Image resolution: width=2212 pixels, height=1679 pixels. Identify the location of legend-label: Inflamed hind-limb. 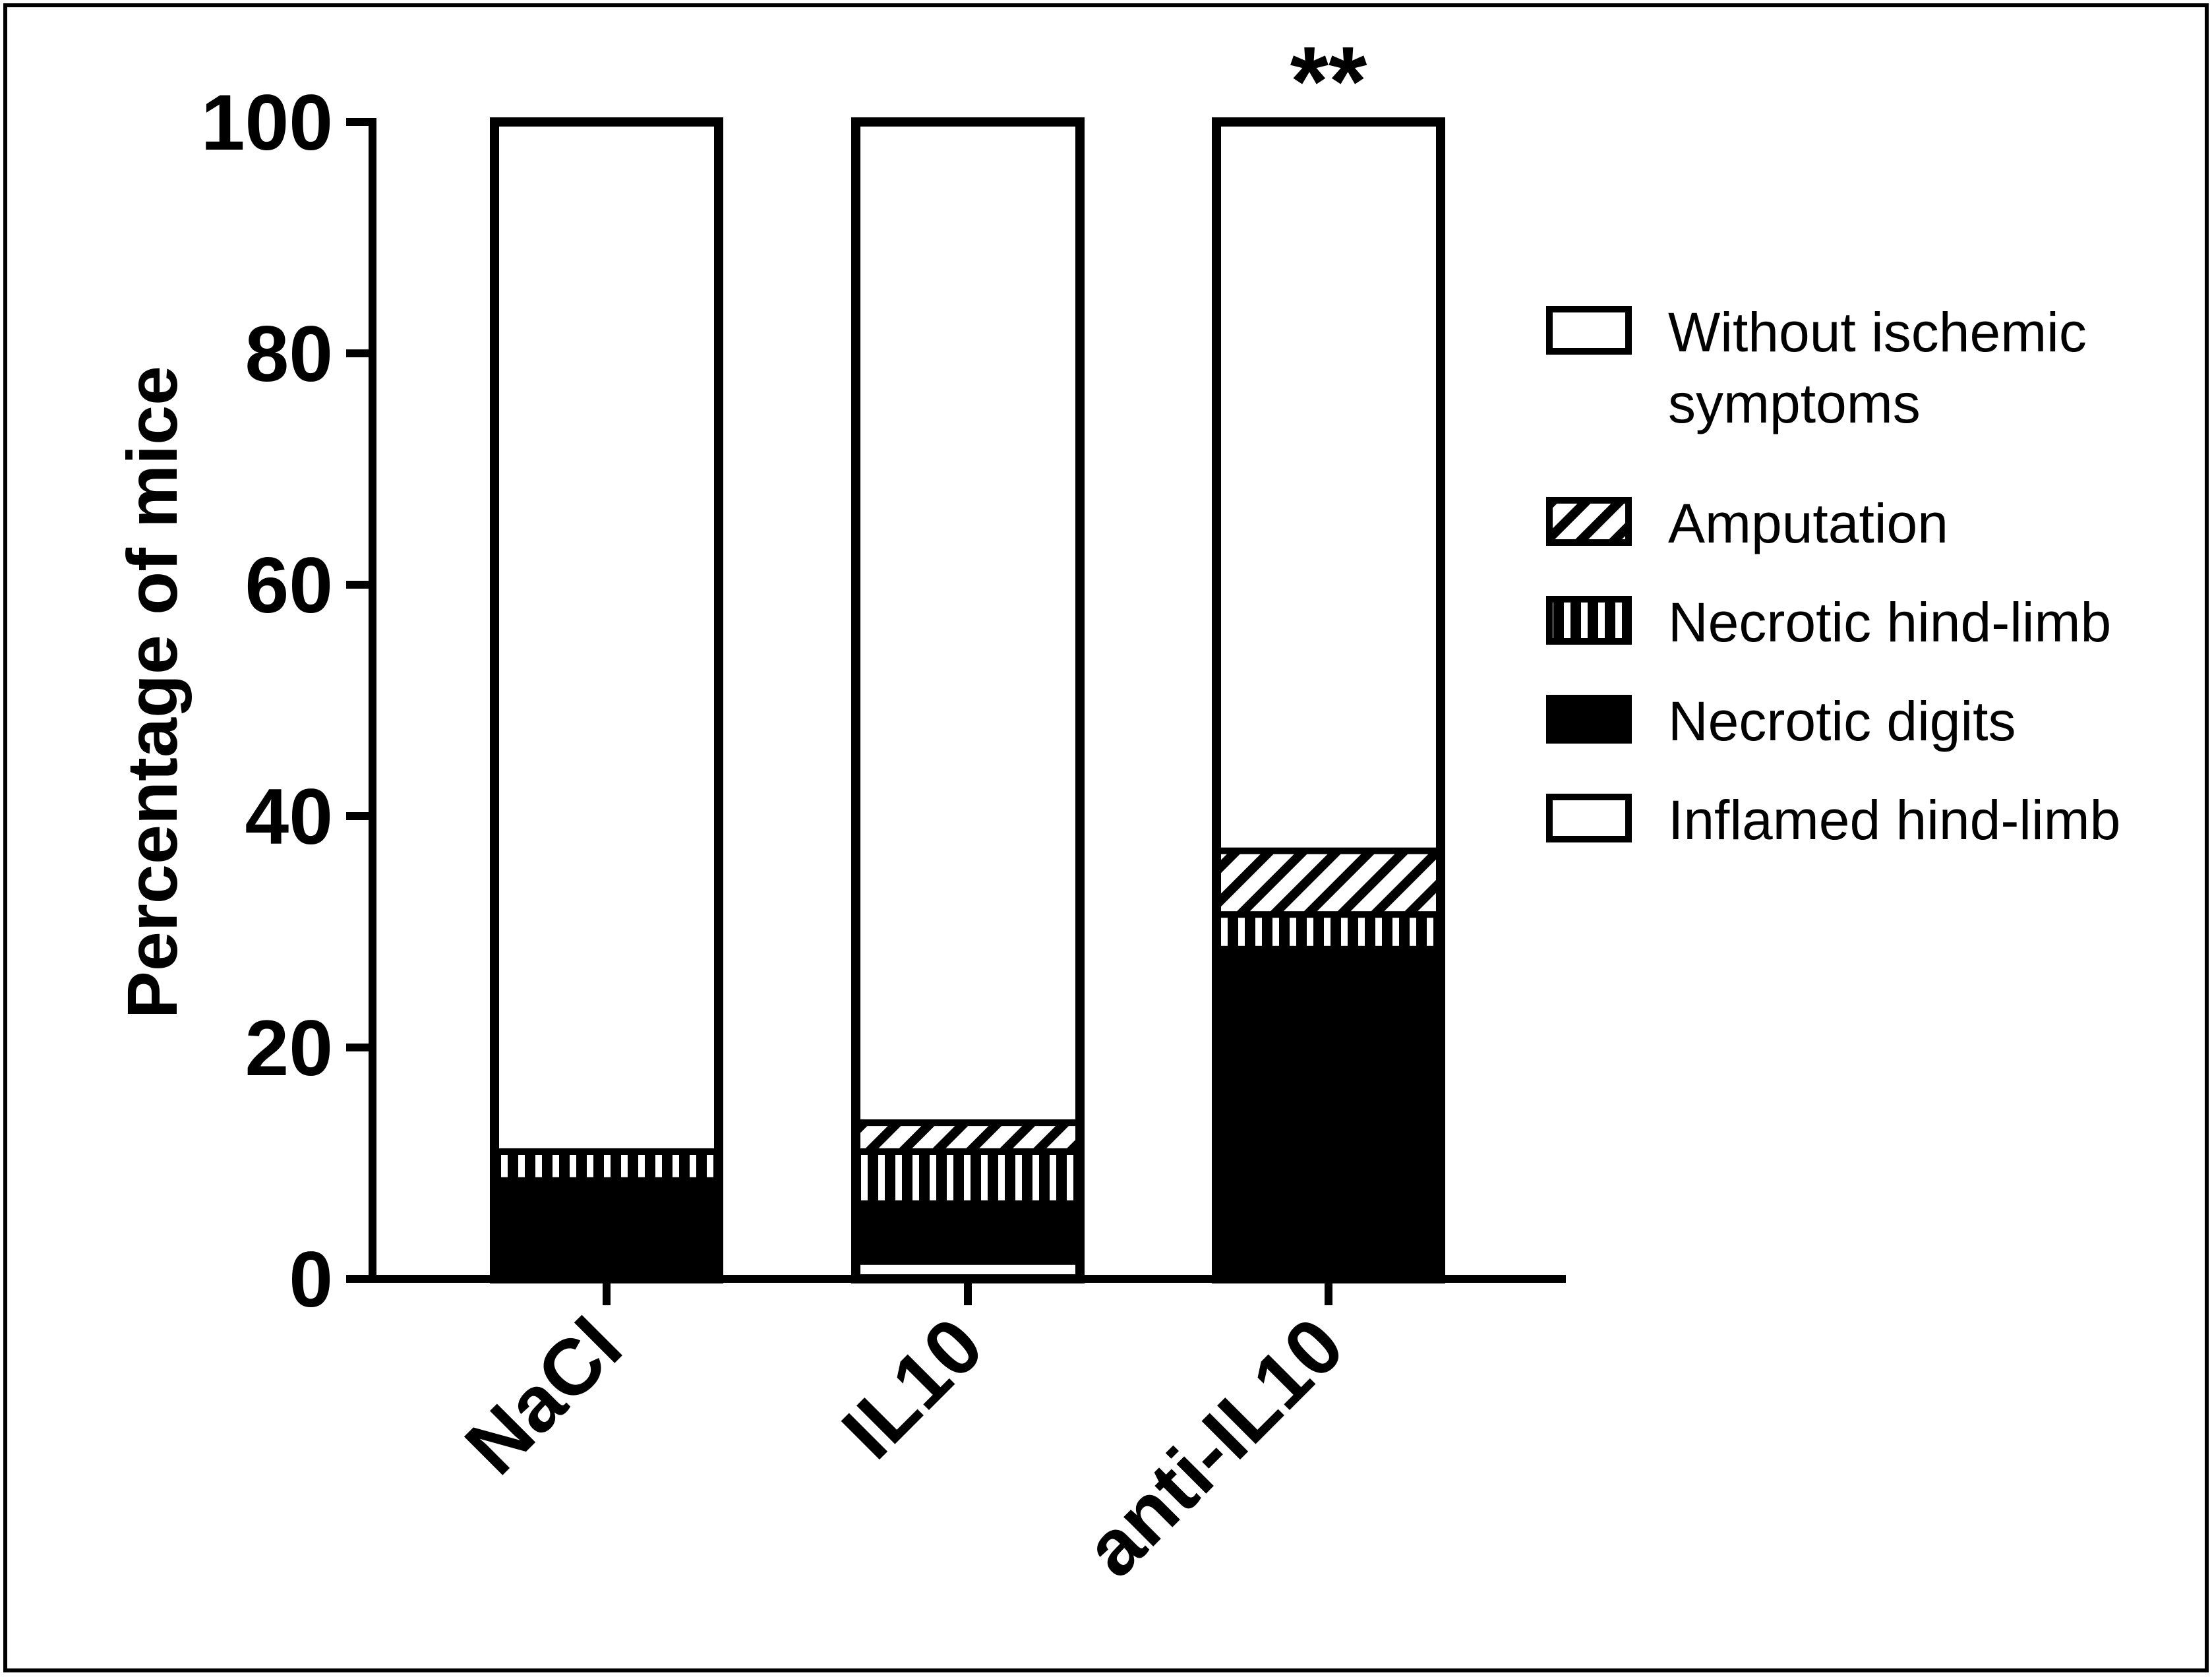
(1894, 820).